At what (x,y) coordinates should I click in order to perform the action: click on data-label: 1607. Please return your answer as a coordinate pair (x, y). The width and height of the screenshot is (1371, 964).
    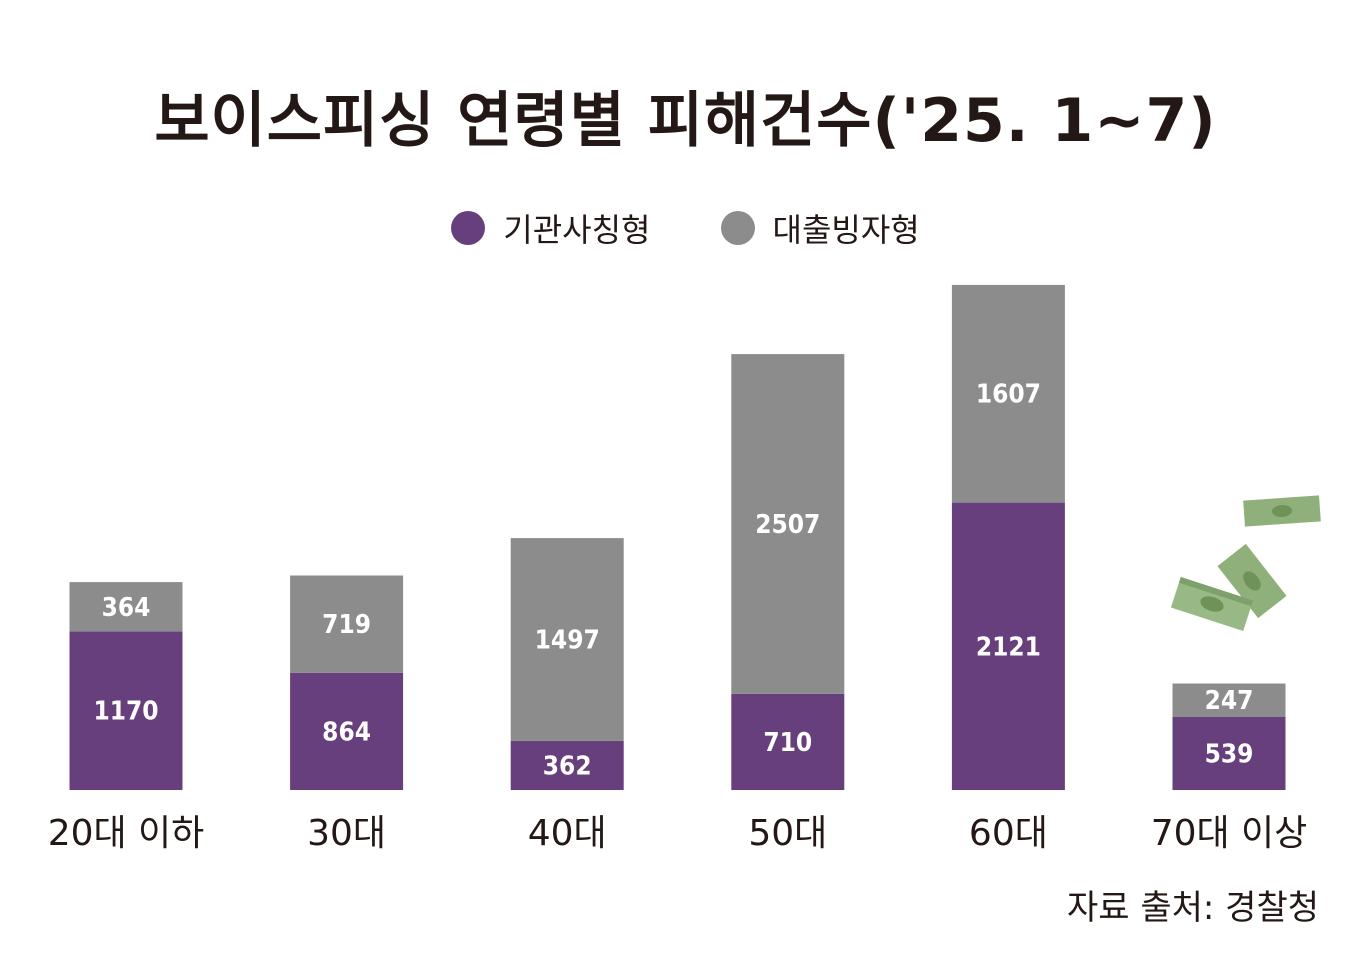
    Looking at the image, I should click on (1008, 395).